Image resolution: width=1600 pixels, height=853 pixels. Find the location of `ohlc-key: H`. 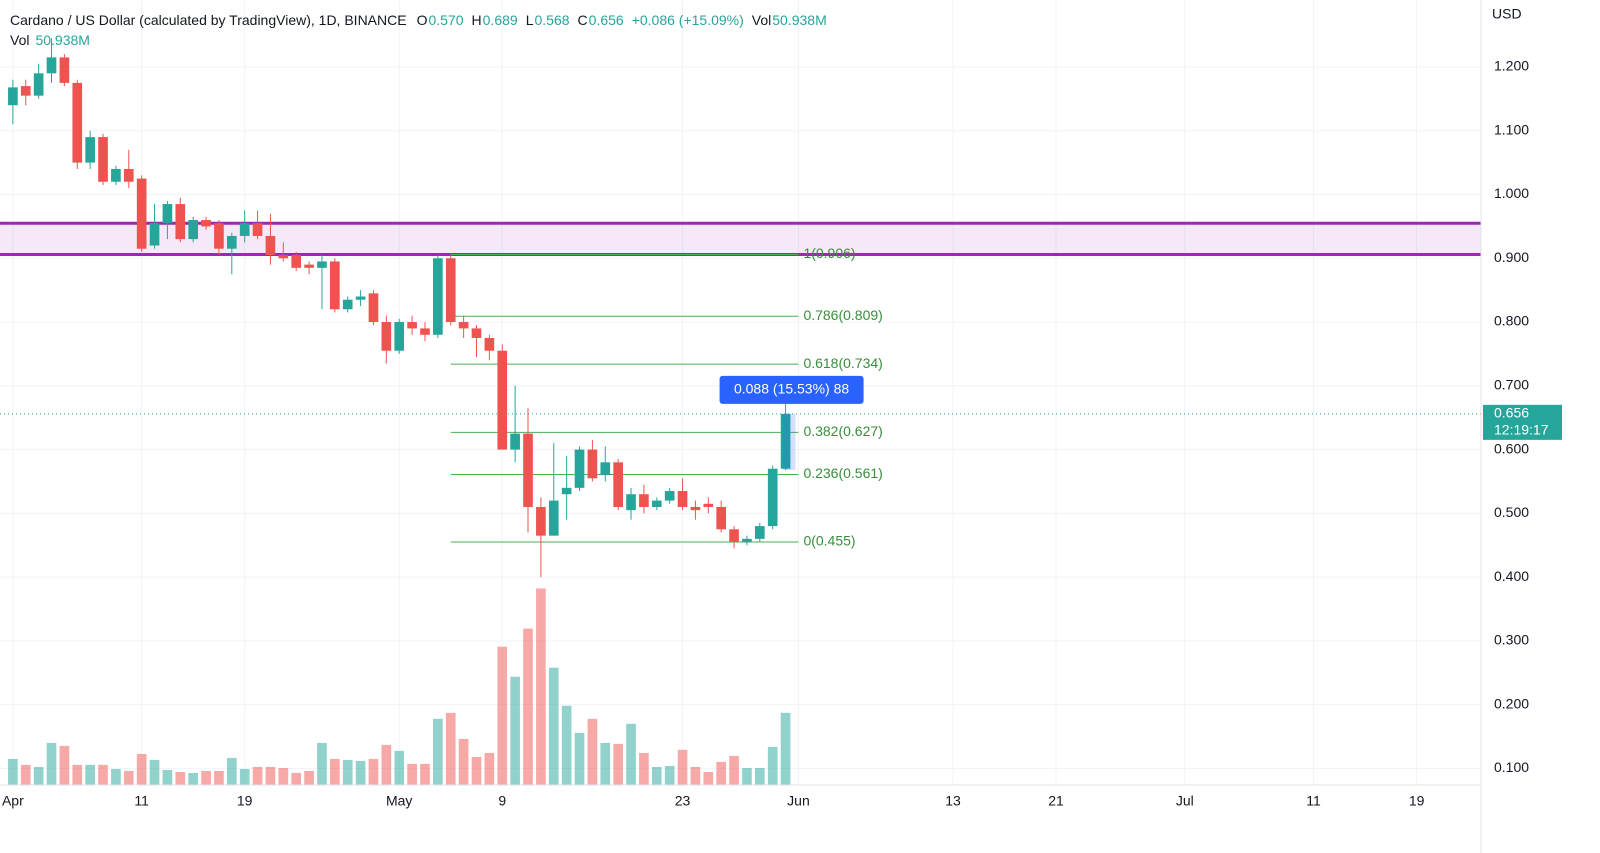

ohlc-key: H is located at coordinates (476, 20).